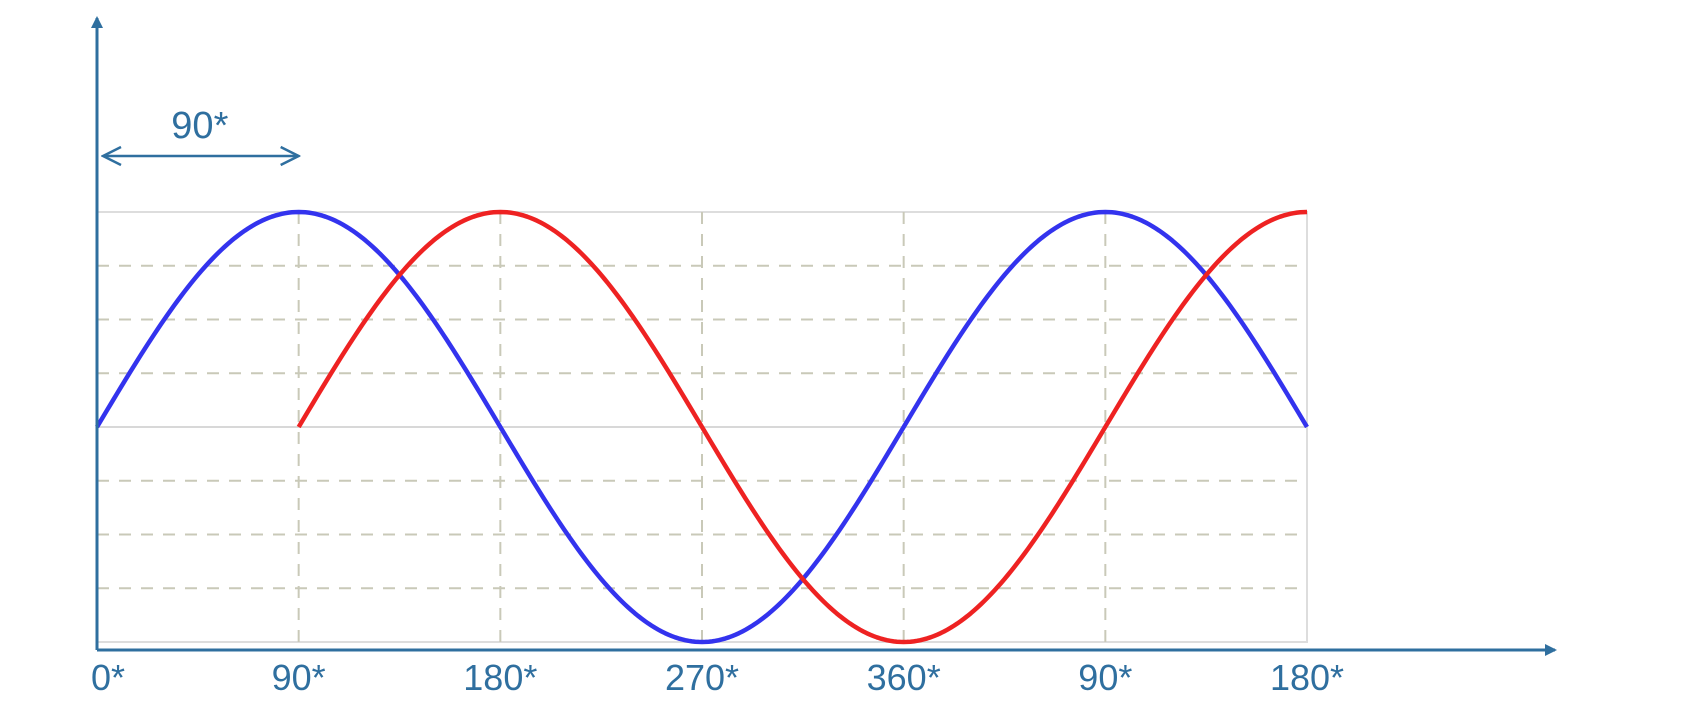  What do you see at coordinates (702, 677) in the screenshot?
I see `x-tick-label: 270*` at bounding box center [702, 677].